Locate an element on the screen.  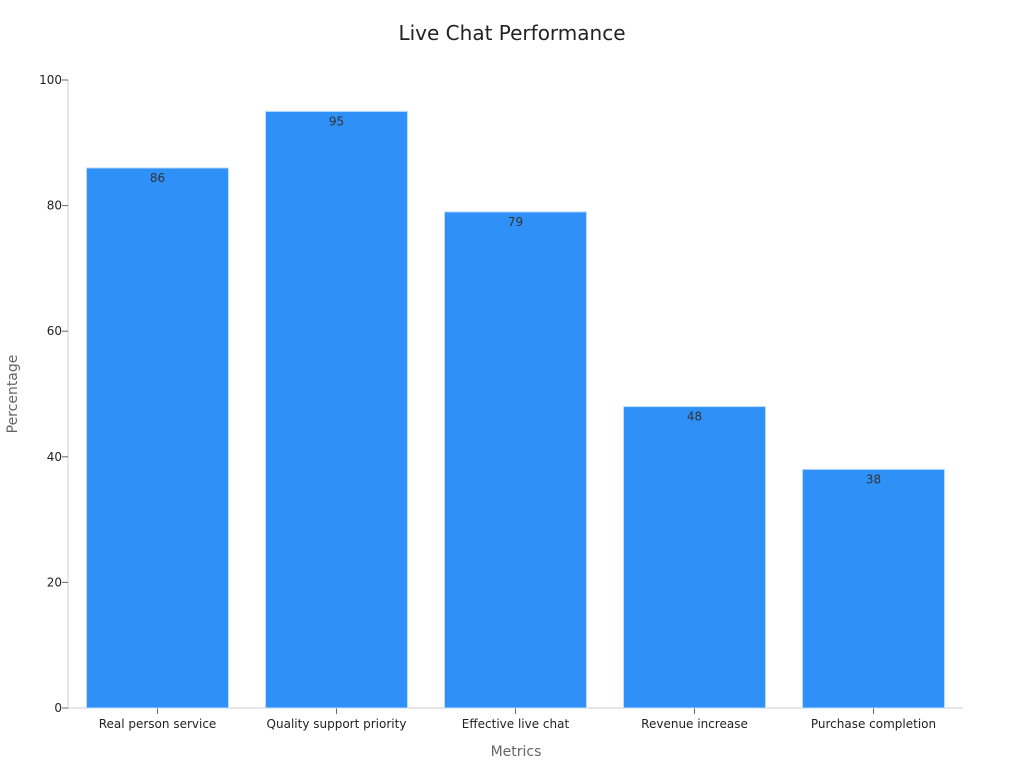
y-tick-label: 20 is located at coordinates (54, 582).